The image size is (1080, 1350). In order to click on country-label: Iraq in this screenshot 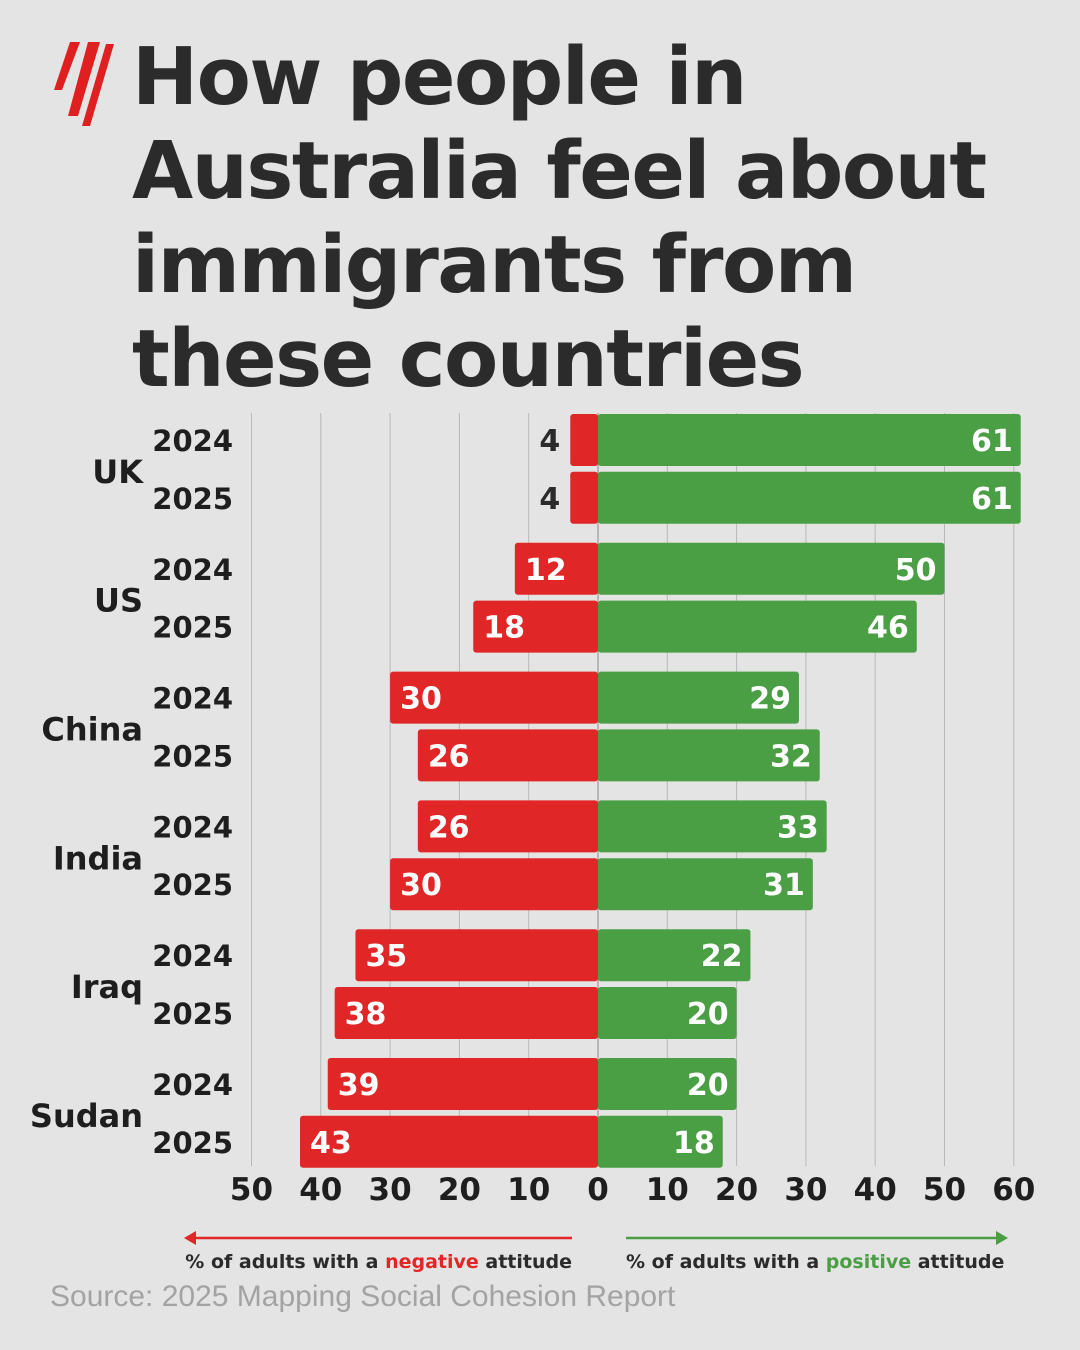, I will do `click(107, 987)`.